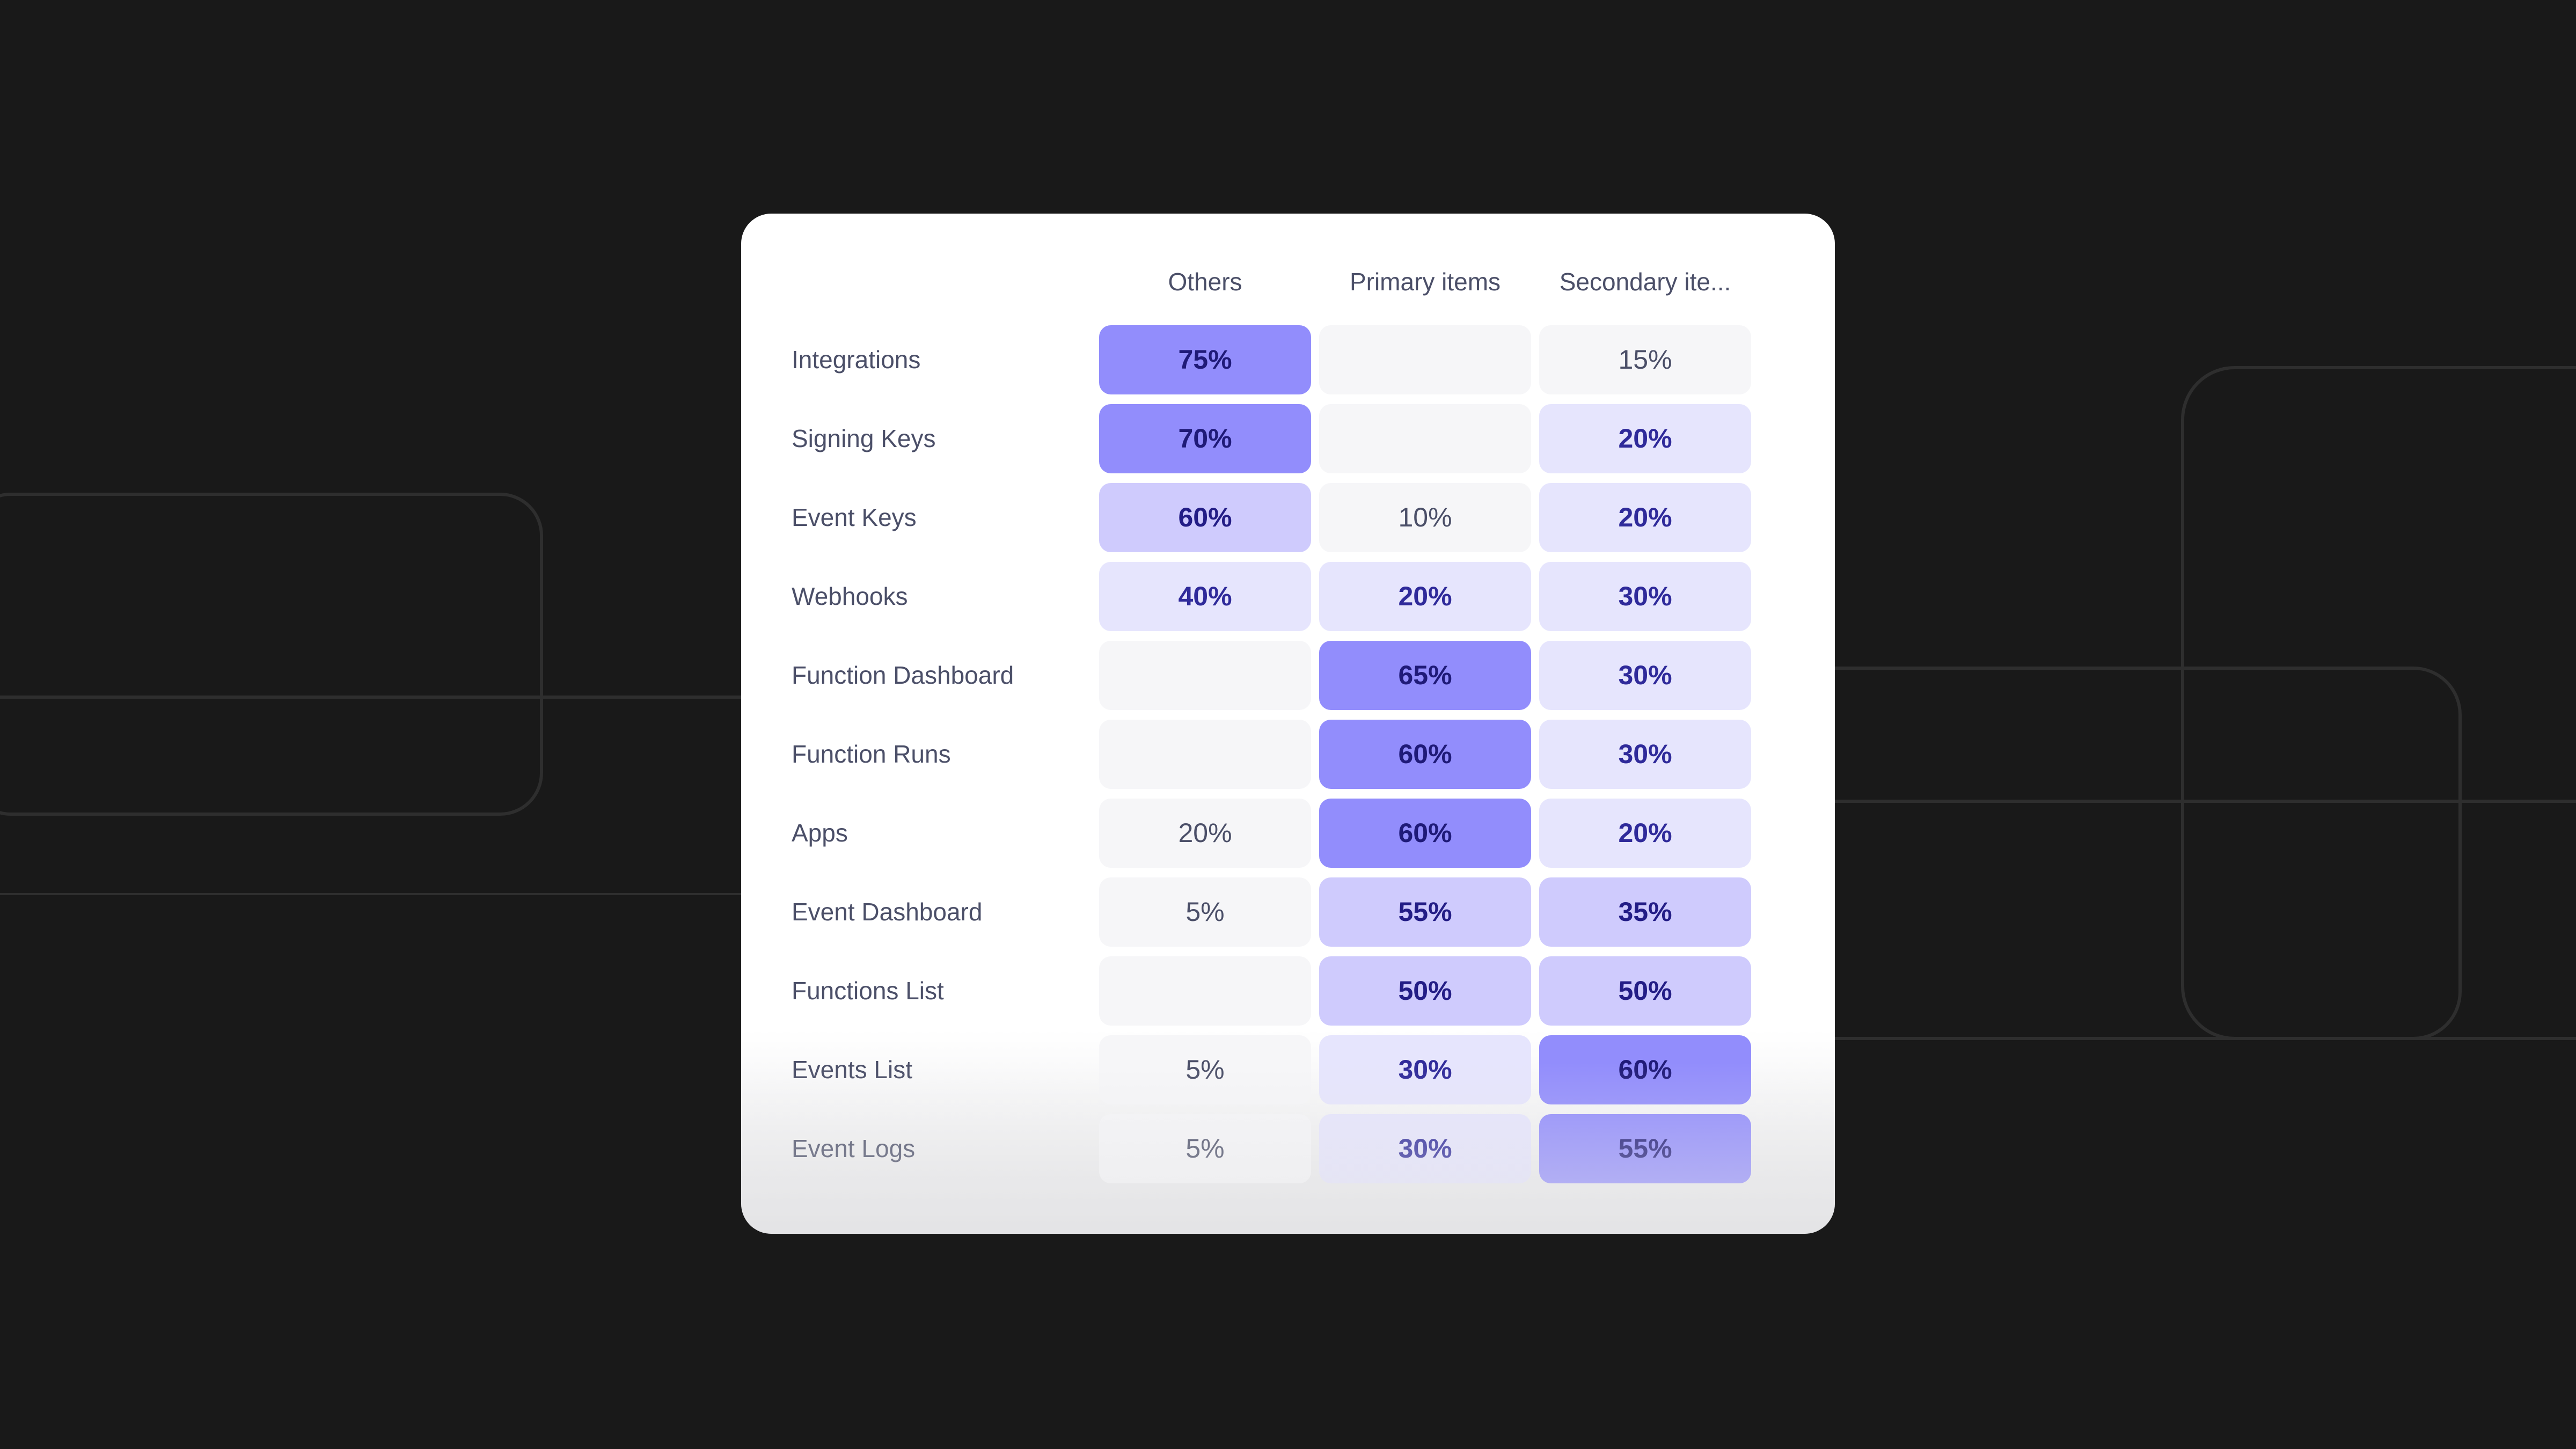  Describe the element at coordinates (1205, 596) in the screenshot. I see `heatmap-cell: 40%` at that location.